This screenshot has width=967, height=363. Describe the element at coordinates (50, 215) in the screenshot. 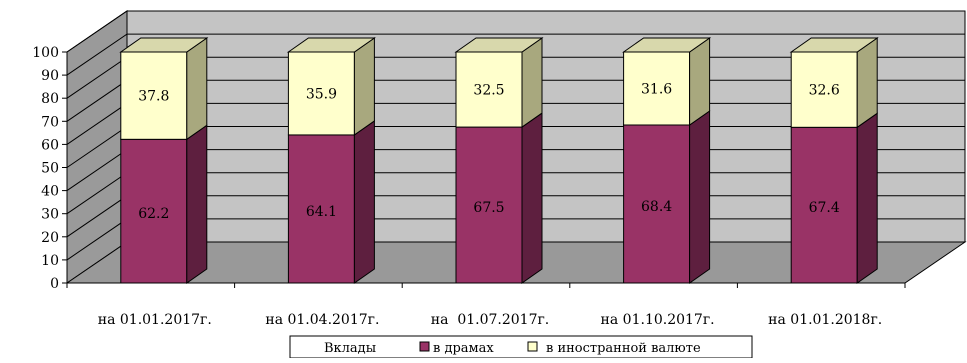

I see `y-tick-label: 30` at that location.